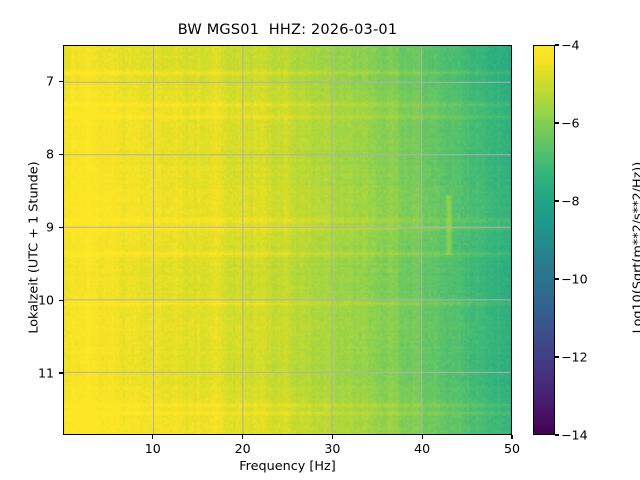 This screenshot has width=640, height=480. Describe the element at coordinates (49, 227) in the screenshot. I see `y-tick-label: 9` at that location.